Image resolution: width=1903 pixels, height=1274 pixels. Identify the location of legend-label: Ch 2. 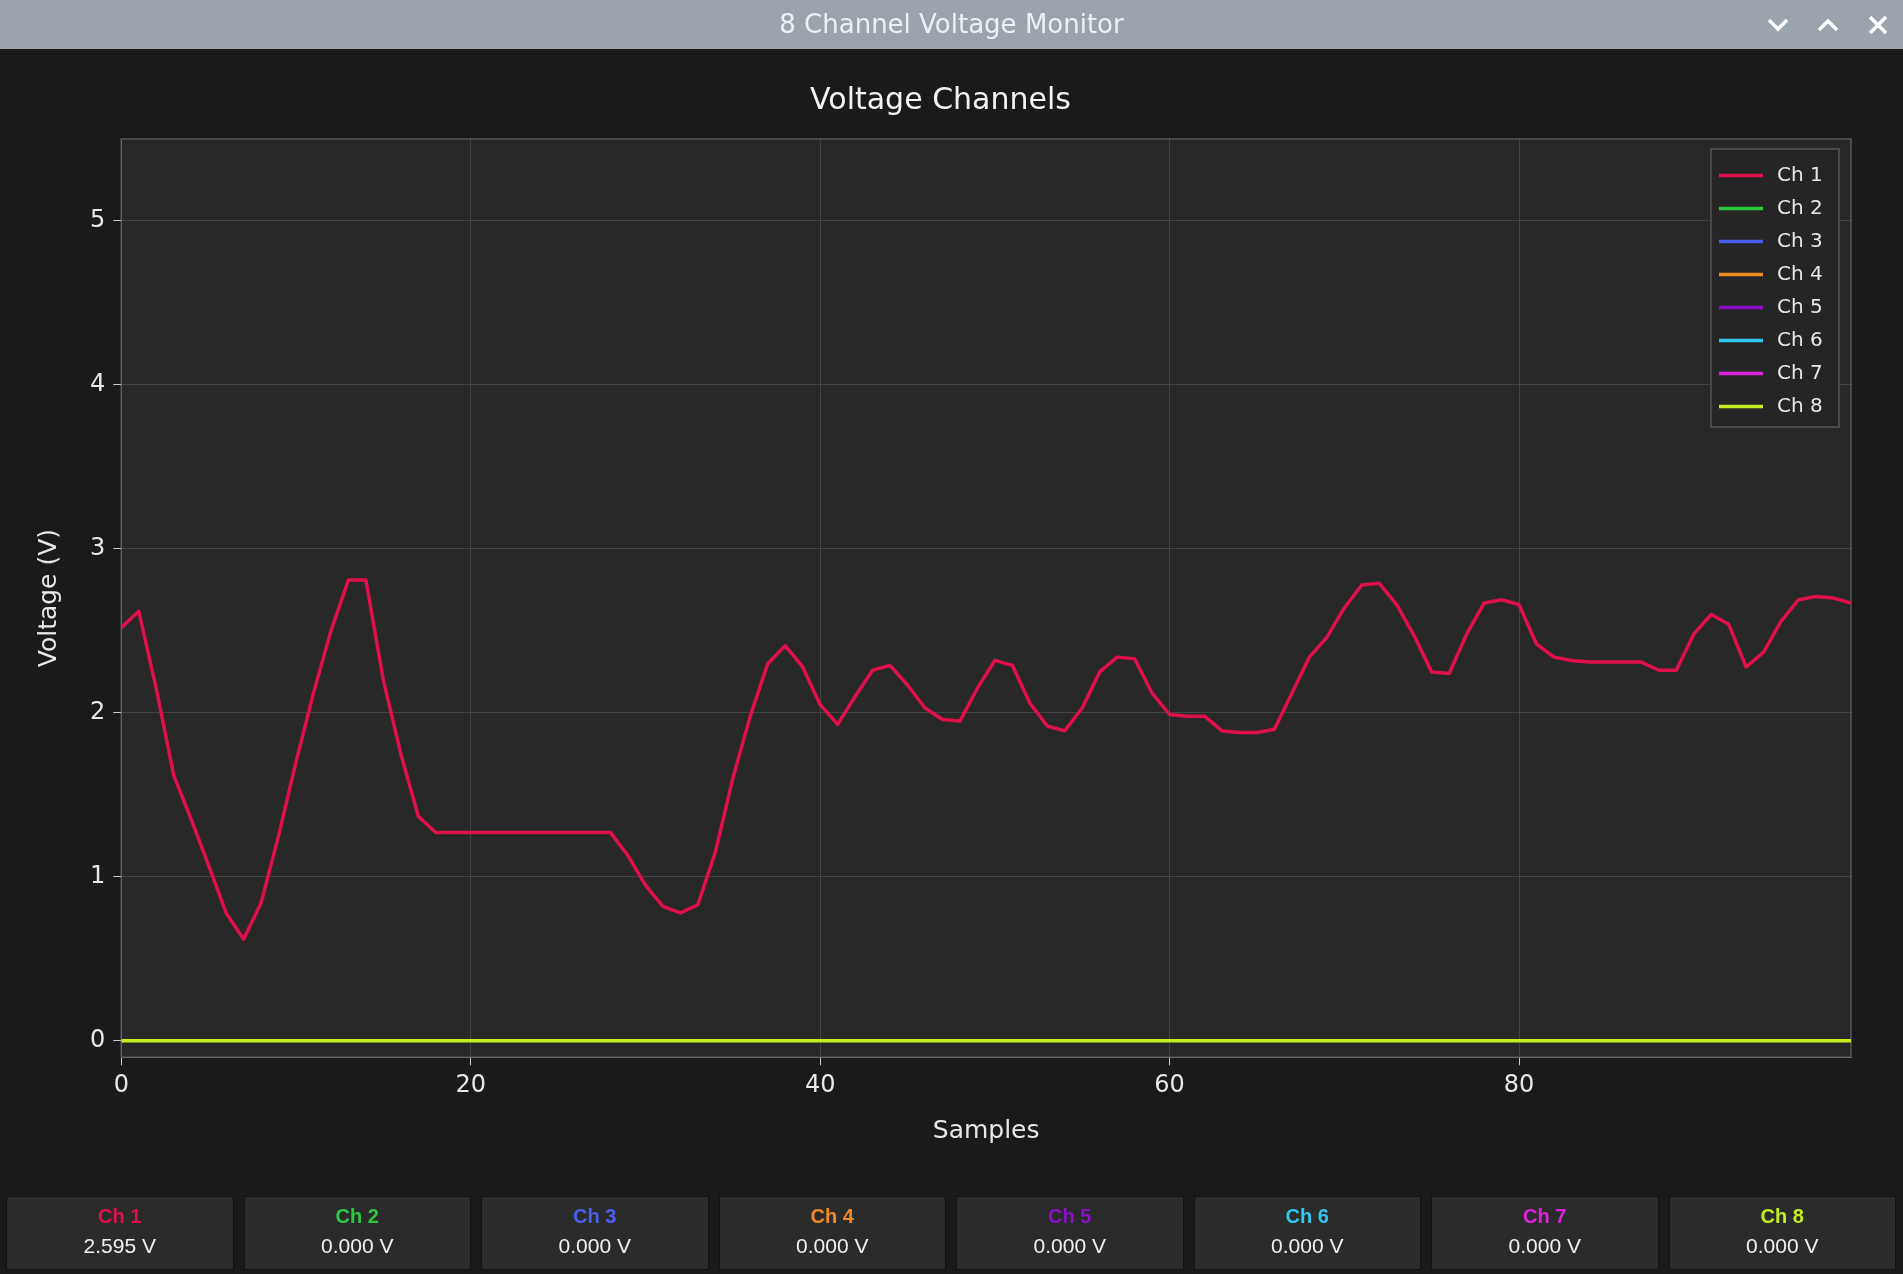
(1800, 206).